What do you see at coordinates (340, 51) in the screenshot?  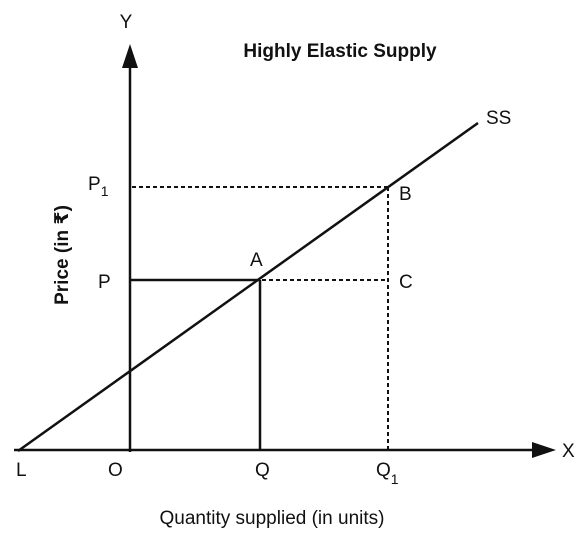 I see `title: Highly Elastic Supply` at bounding box center [340, 51].